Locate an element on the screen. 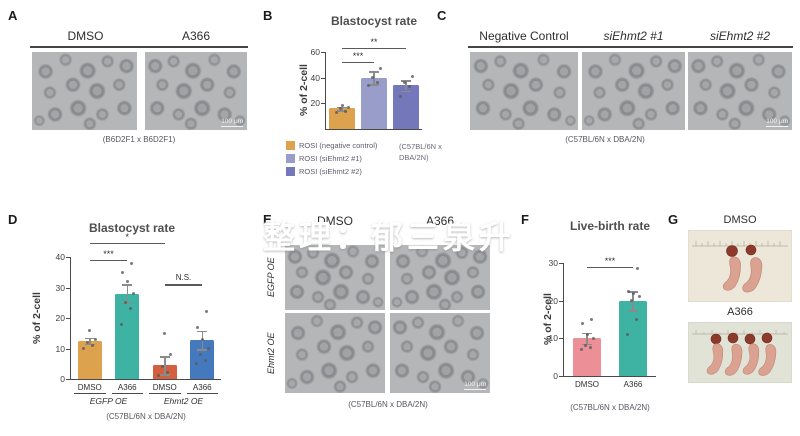 This screenshot has width=800, height=436. panel-a-letter: A is located at coordinates (13, 15).